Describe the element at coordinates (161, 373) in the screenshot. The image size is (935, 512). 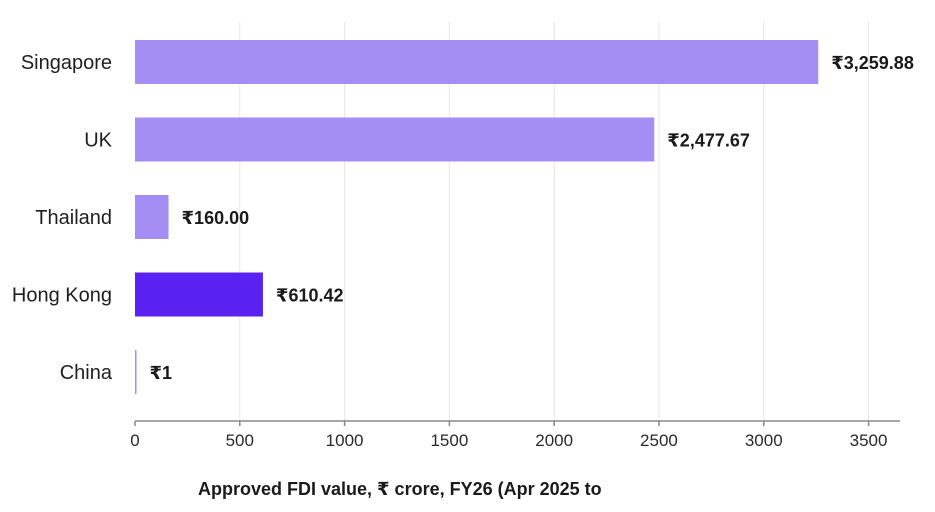
I see `value-label-china: ₹1` at that location.